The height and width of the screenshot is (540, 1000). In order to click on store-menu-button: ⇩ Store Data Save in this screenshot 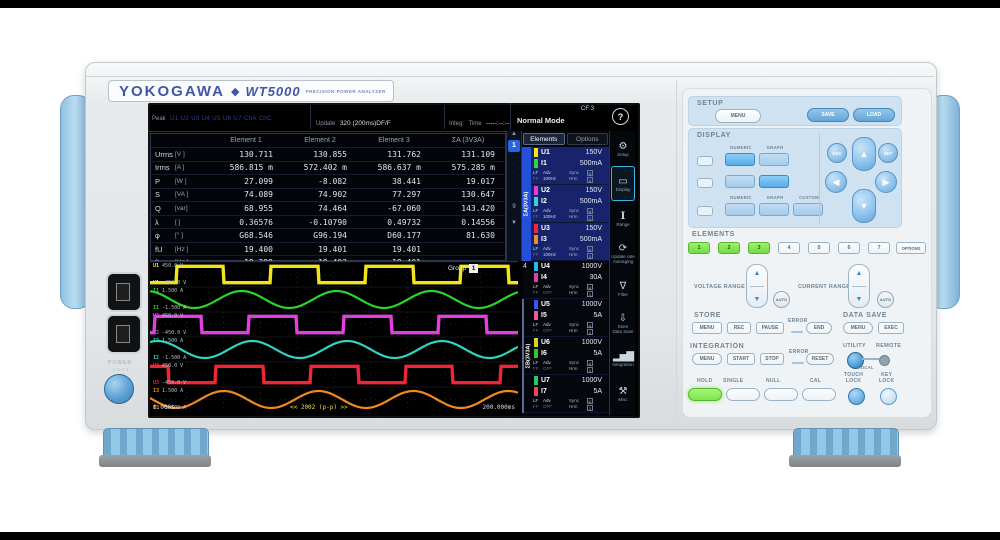, I will do `click(623, 323)`.